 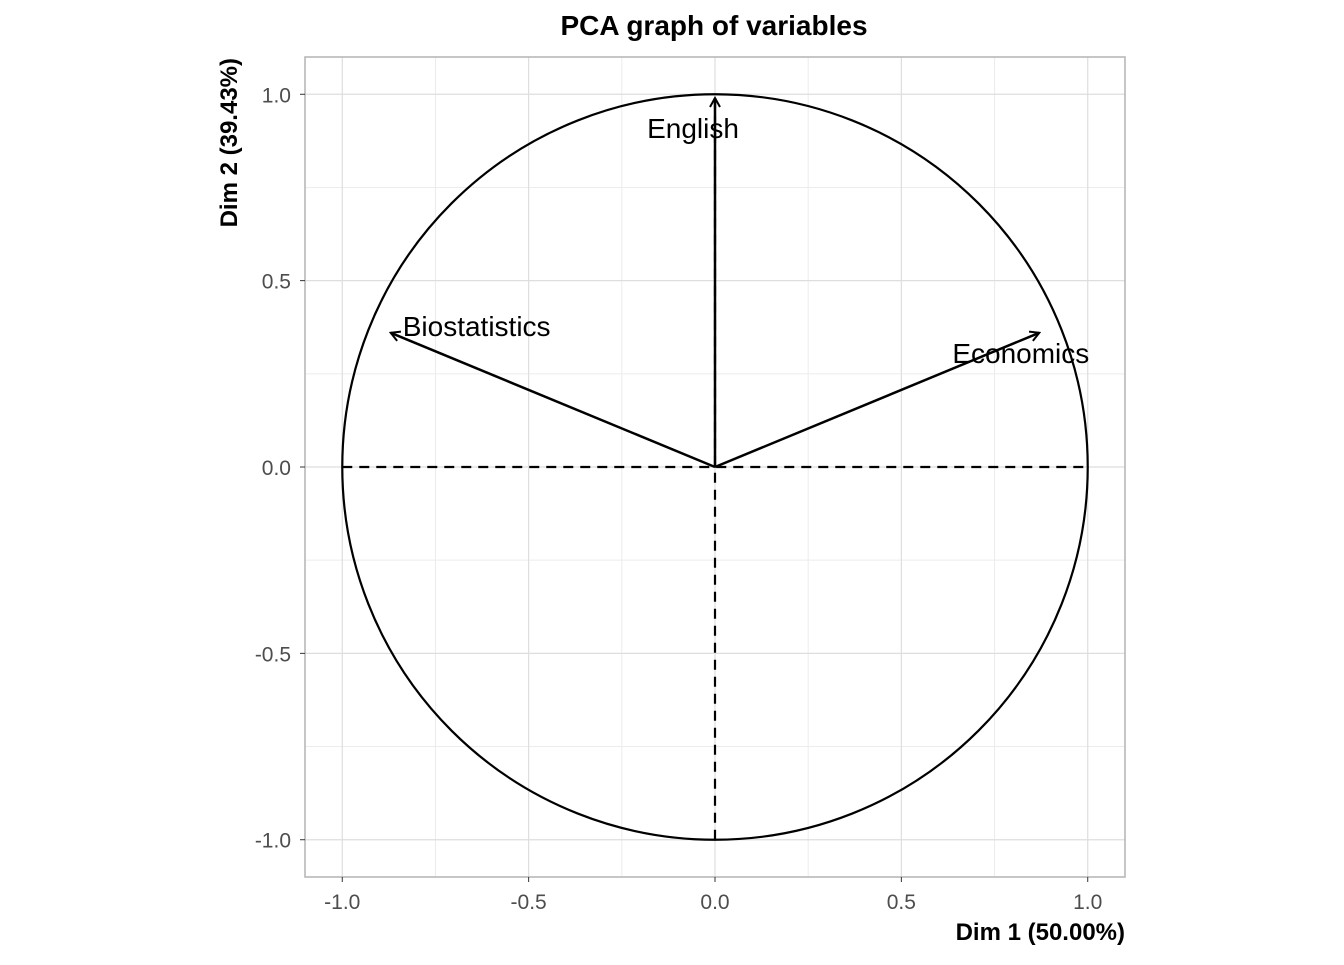 I want to click on x-tick-label: -1.0, so click(x=342, y=902).